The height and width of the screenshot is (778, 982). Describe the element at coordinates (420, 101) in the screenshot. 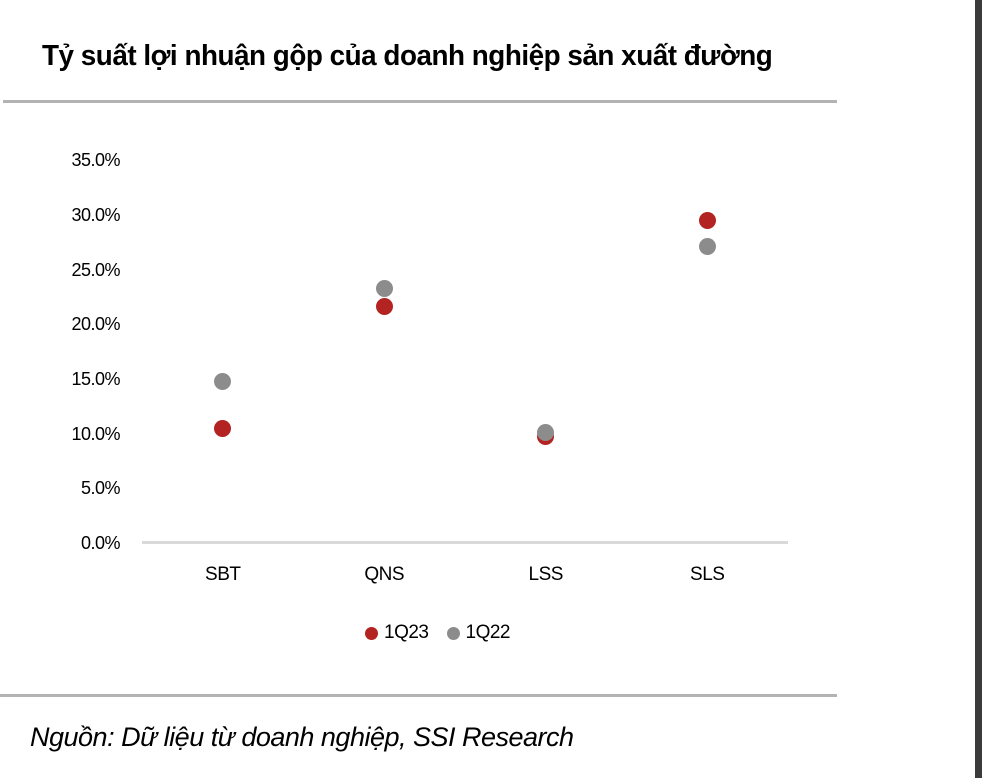

I see `title-divider-line` at that location.